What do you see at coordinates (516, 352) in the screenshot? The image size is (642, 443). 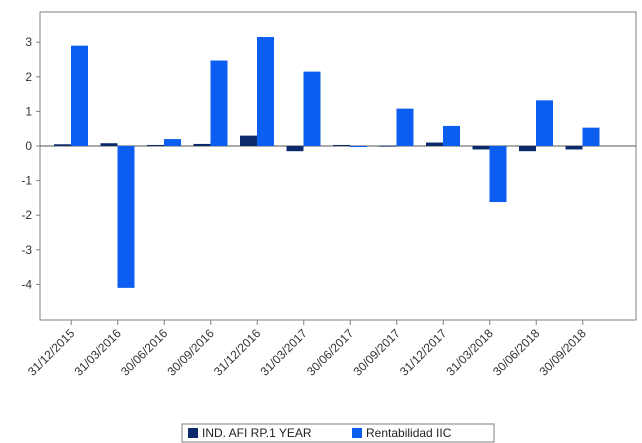 I see `x-tick-label: 30/06/2018` at bounding box center [516, 352].